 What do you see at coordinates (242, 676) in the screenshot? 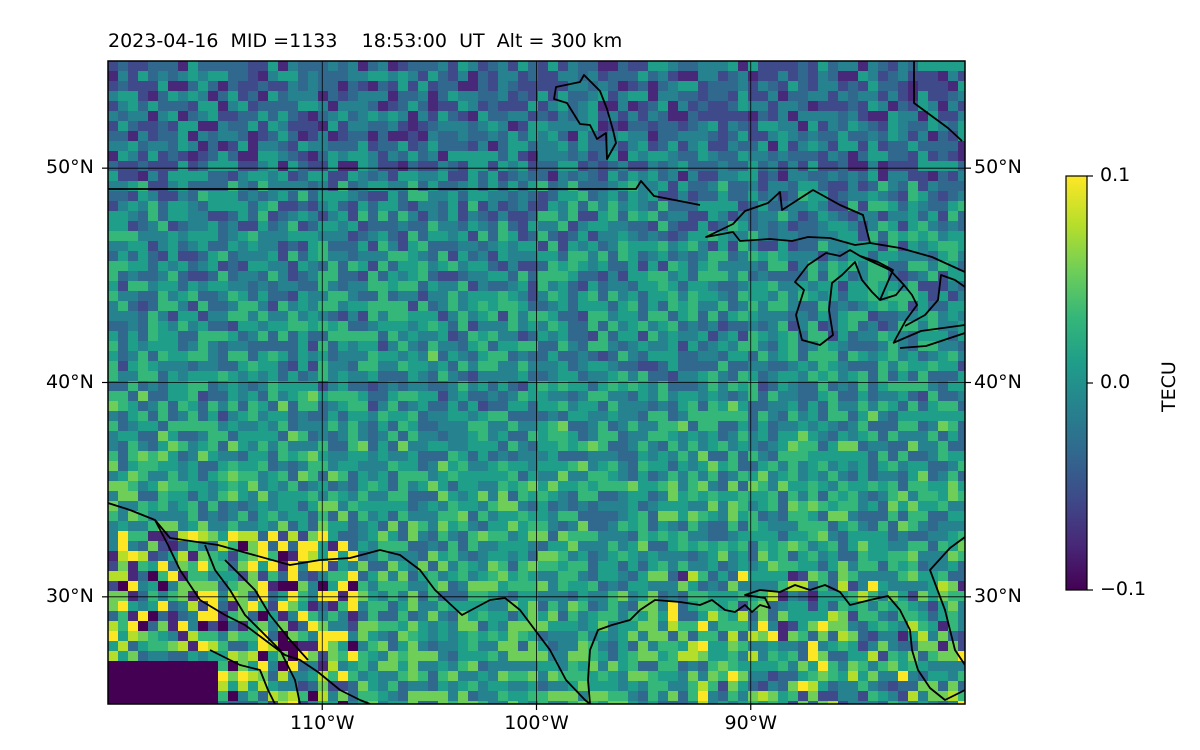
I see `mainland-mexico-west` at bounding box center [242, 676].